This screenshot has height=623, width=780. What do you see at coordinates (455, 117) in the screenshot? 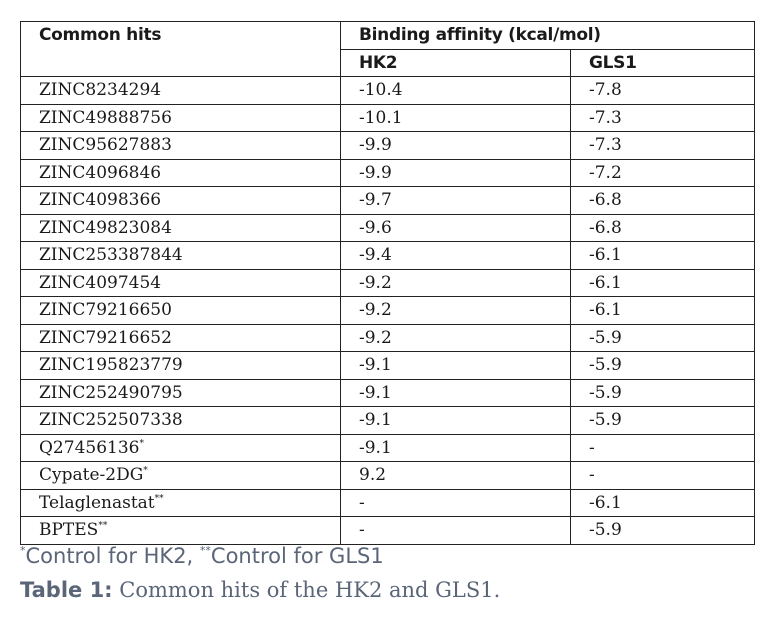
I see `cell-hk2: -10.1` at bounding box center [455, 117].